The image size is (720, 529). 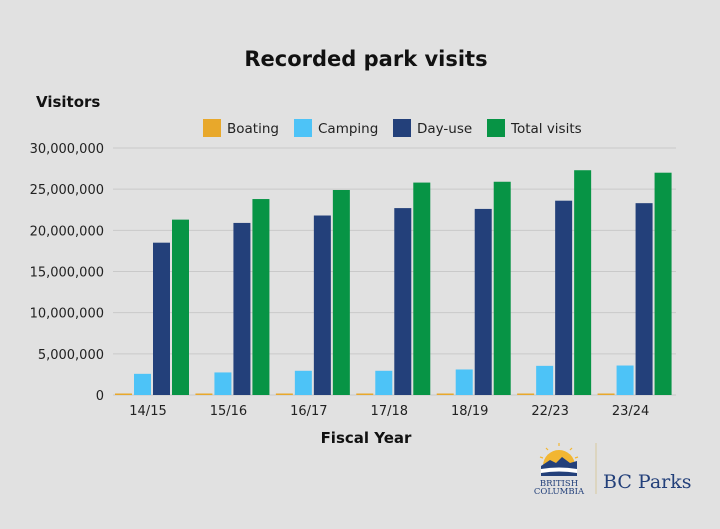 I want to click on legend-swatch-boating, so click(x=212, y=128).